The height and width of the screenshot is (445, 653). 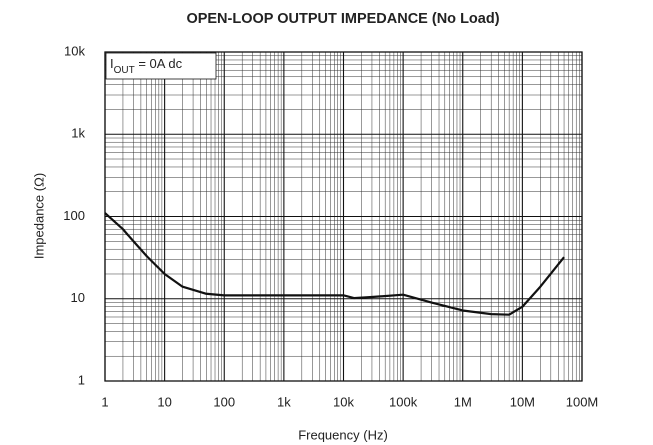 I want to click on y-axis-label: Impedance (Ω), so click(x=38, y=216).